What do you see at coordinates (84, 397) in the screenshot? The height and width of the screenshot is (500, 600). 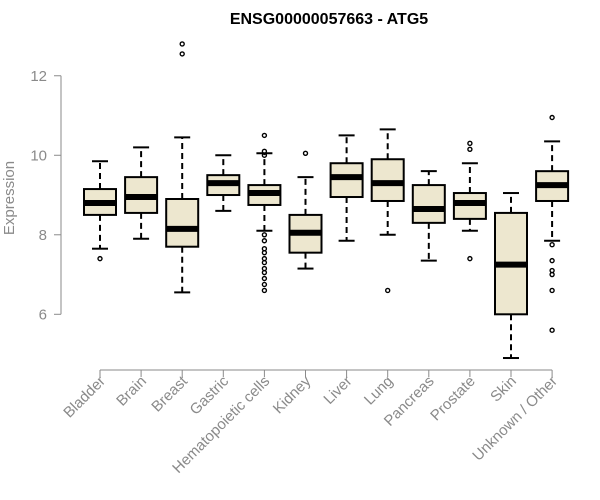 I see `x-tick-label: Bladder` at bounding box center [84, 397].